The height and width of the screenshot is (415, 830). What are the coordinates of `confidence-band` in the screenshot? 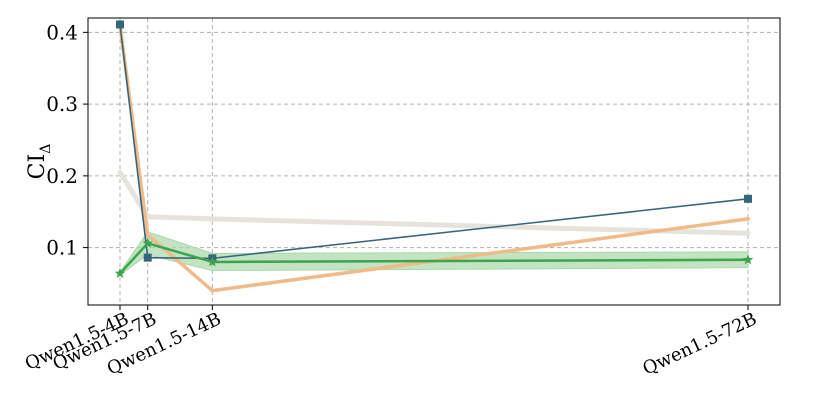 It's located at (434, 253).